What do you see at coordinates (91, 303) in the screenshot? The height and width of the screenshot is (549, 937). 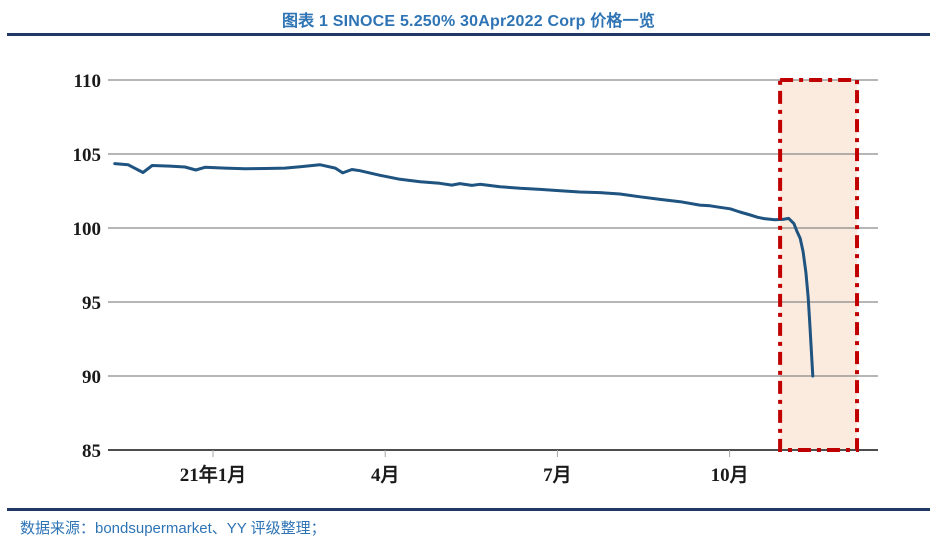 I see `y-tick-label: 95` at bounding box center [91, 303].